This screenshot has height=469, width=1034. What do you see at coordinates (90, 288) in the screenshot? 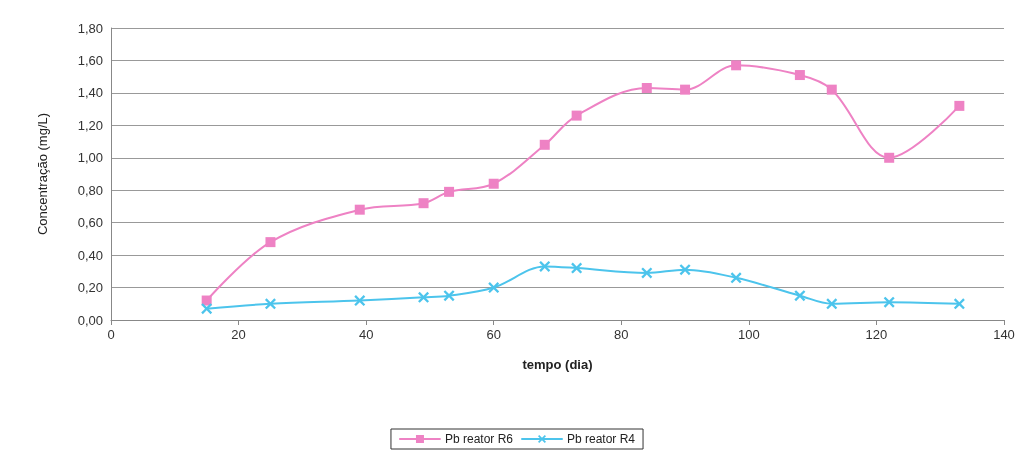
I see `y-tick-label: 0,20` at bounding box center [90, 288].